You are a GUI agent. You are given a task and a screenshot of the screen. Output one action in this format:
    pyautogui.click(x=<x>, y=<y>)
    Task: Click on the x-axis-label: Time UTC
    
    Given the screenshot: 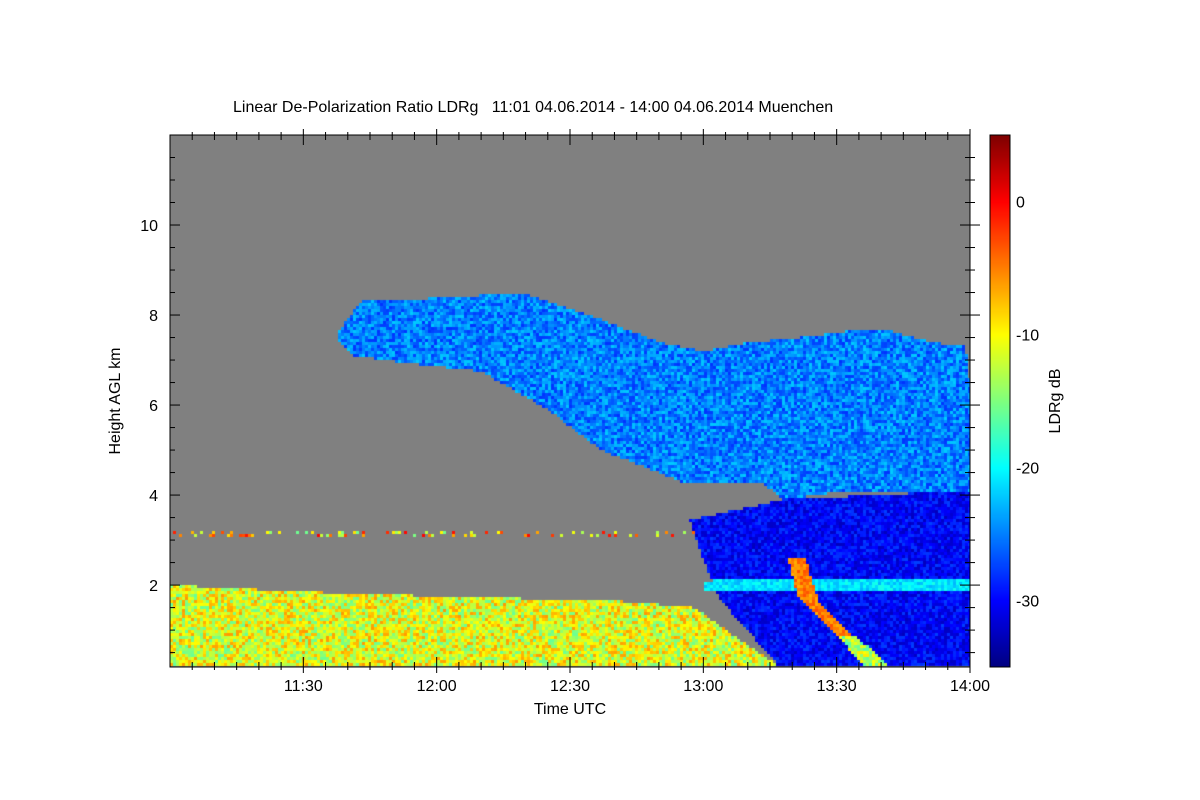 What is the action you would take?
    pyautogui.click(x=570, y=709)
    